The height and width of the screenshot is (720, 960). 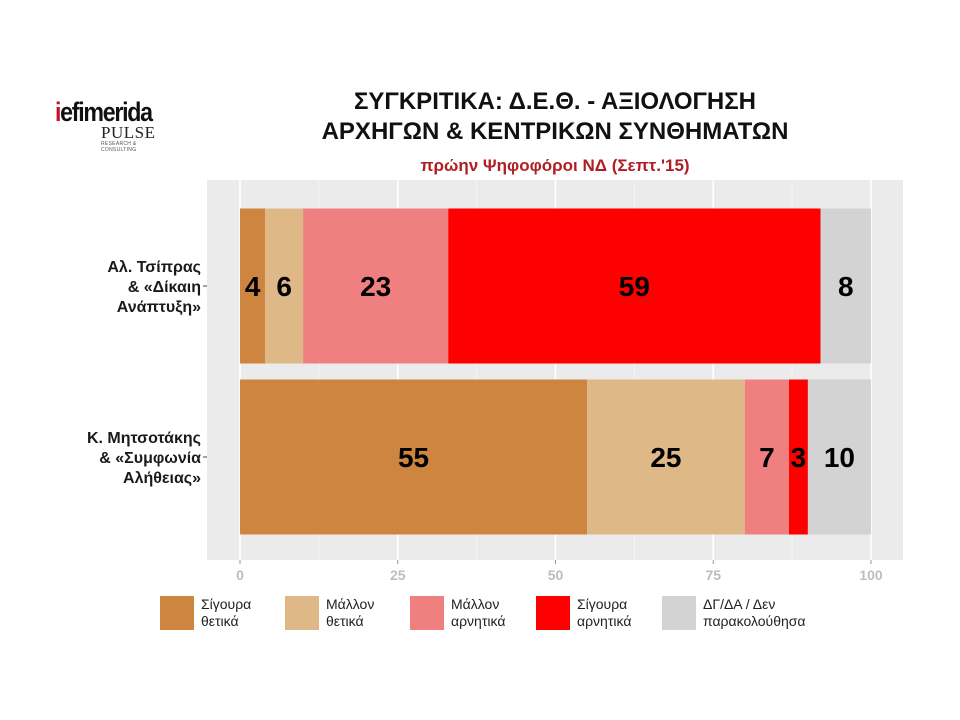 What do you see at coordinates (164, 287) in the screenshot?
I see `y-category-label: & «Δίκαιη` at bounding box center [164, 287].